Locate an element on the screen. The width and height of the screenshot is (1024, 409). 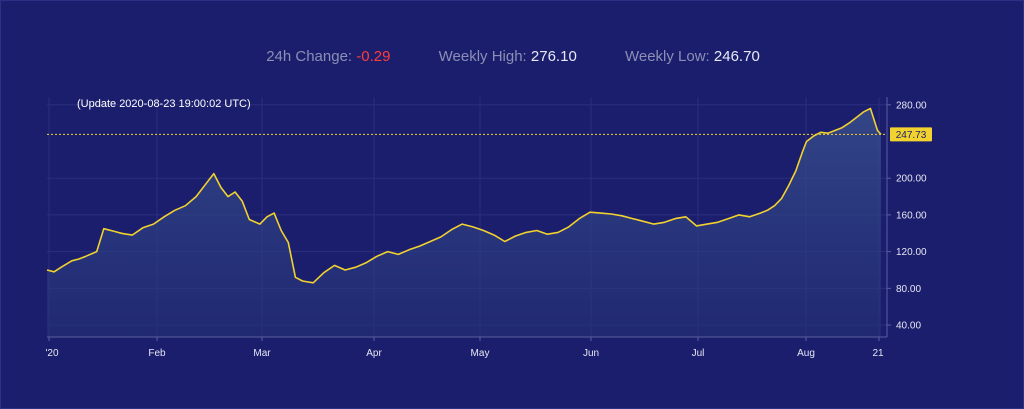
last-price-value: 247.73 is located at coordinates (911, 135).